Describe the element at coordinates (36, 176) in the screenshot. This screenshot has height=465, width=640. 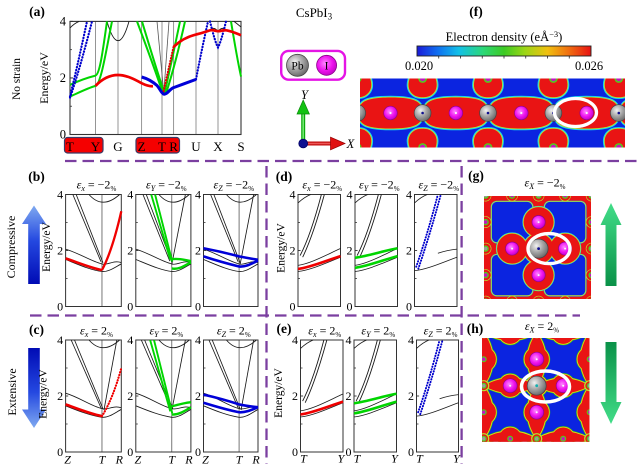
I see `svg-text: (b)` at that location.